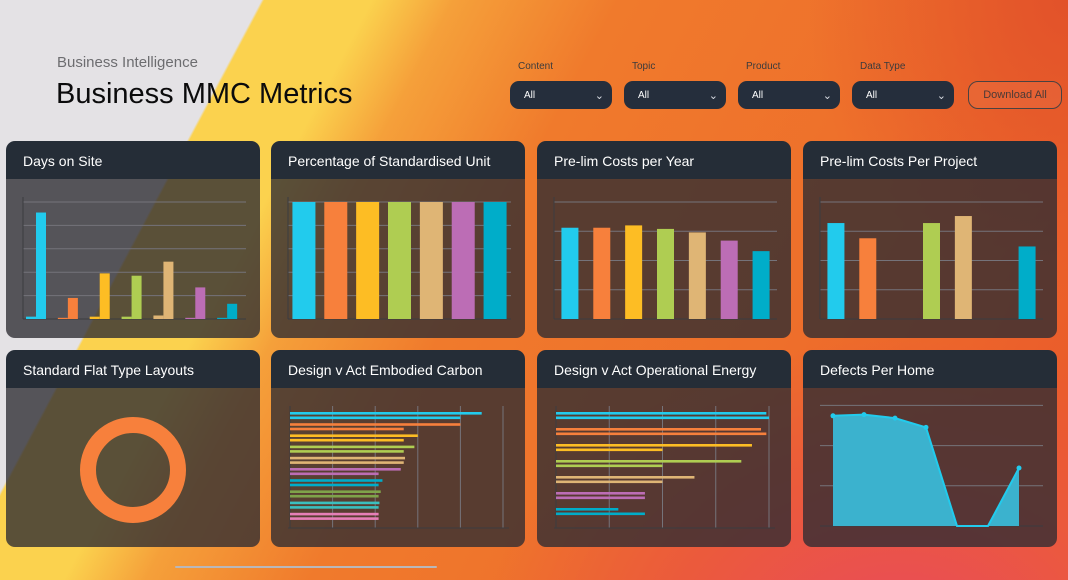 The image size is (1068, 580). I want to click on data-type-select: All ⌄, so click(903, 95).